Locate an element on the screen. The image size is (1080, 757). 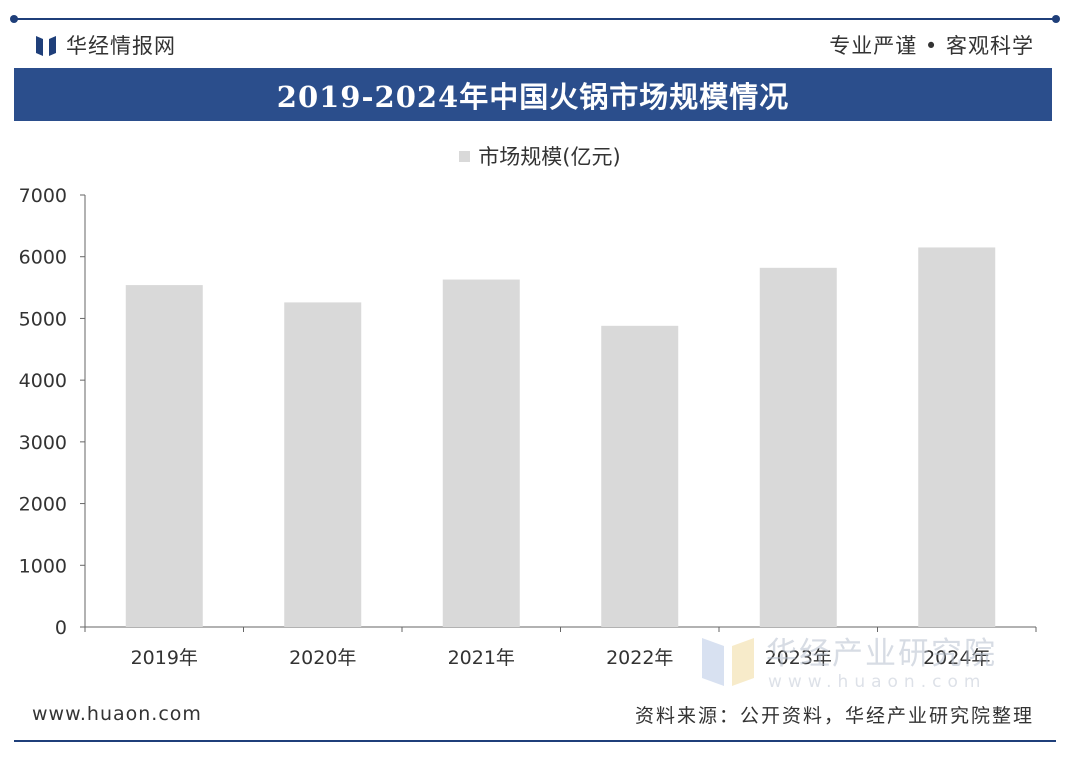
y-tick-label: 7000 is located at coordinates (43, 196).